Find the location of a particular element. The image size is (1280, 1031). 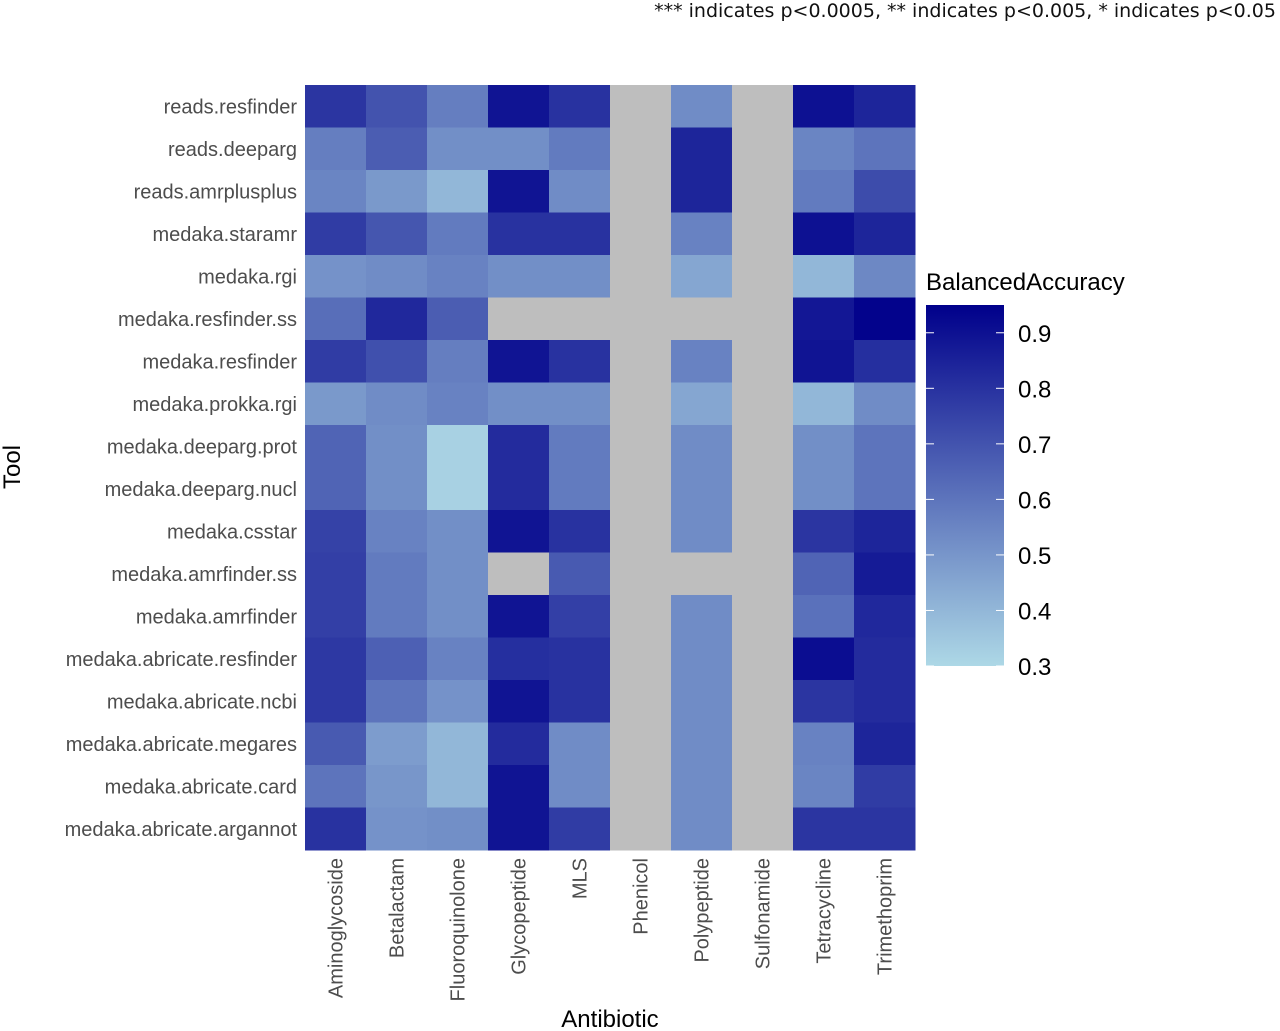

x-tick-label: Phenicol is located at coordinates (642, 896).